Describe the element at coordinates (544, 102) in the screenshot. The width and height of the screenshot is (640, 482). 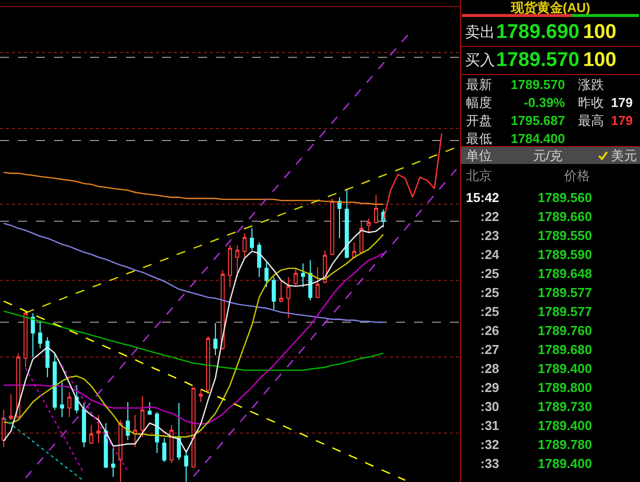
I see `text: -0.39%` at that location.